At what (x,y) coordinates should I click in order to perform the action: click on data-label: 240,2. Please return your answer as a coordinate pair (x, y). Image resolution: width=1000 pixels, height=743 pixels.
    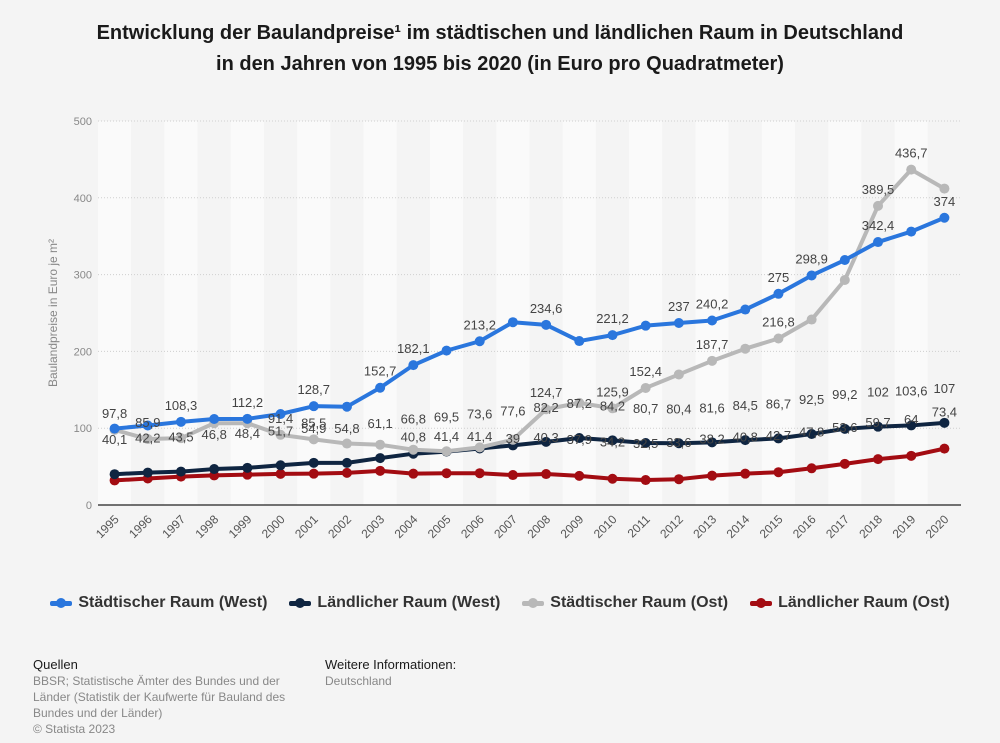
    Looking at the image, I should click on (712, 304).